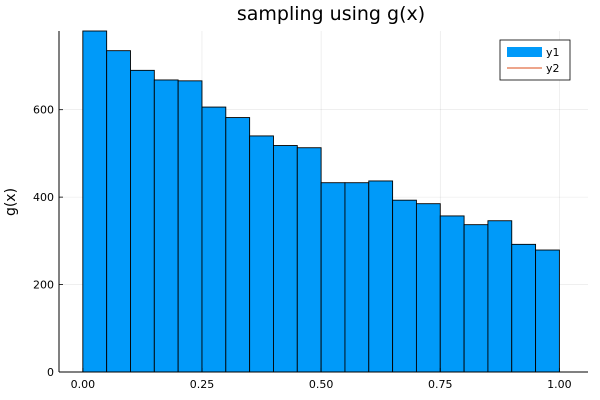  What do you see at coordinates (43, 285) in the screenshot?
I see `y-tick-label: 200` at bounding box center [43, 285].